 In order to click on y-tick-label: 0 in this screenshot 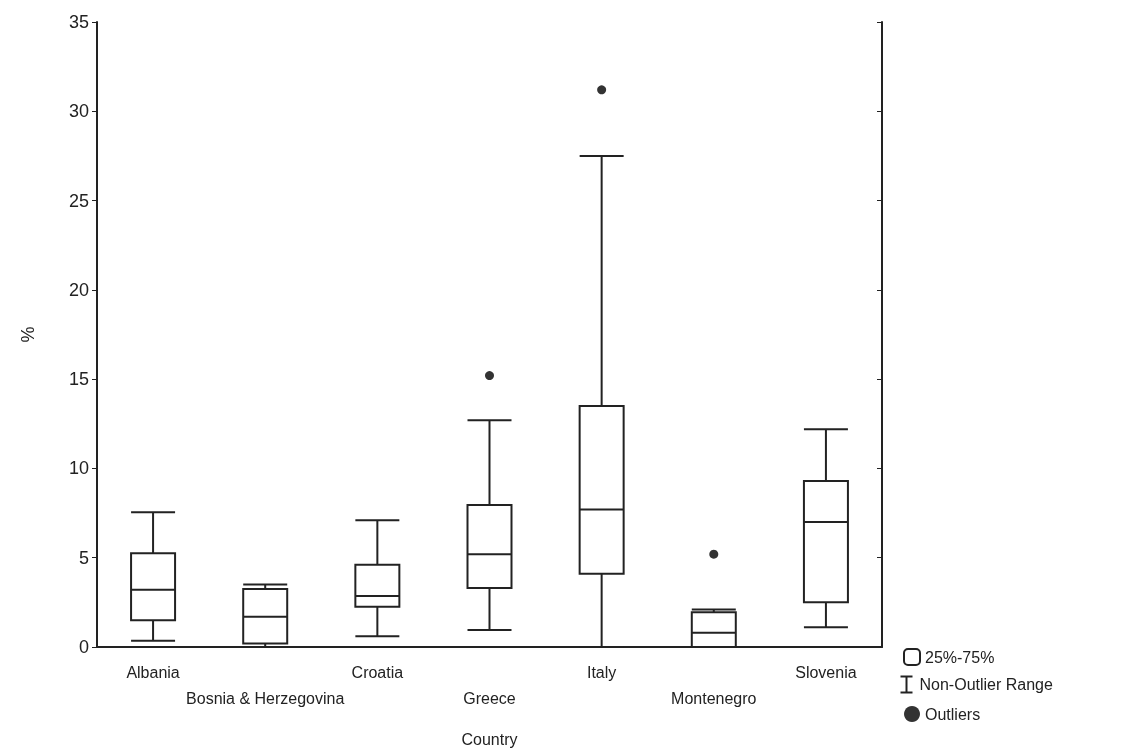, I will do `click(83, 647)`.